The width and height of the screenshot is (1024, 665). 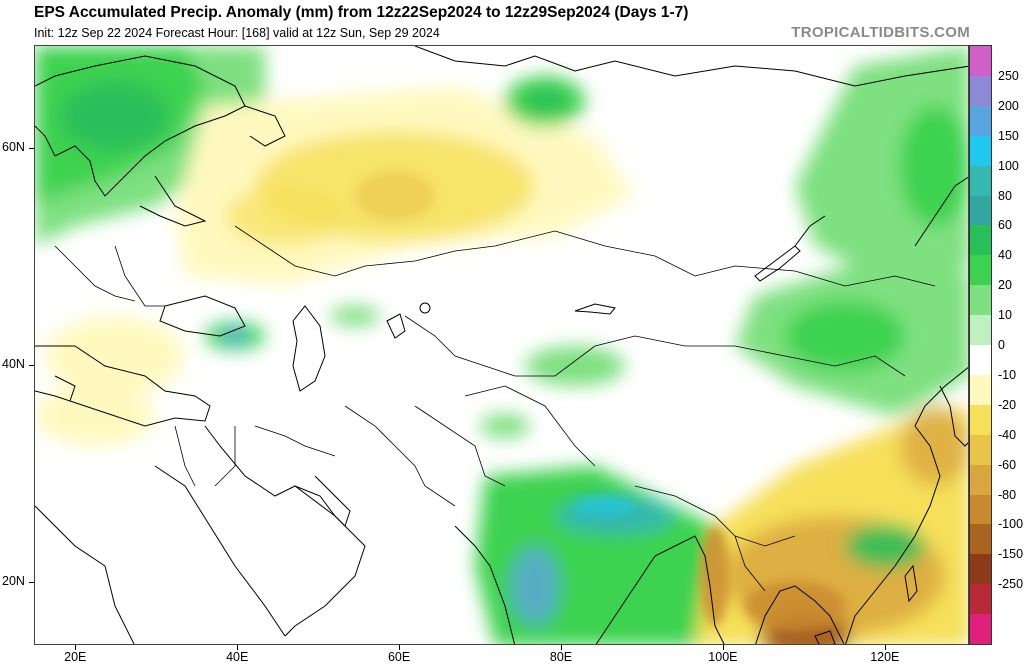 What do you see at coordinates (1001, 345) in the screenshot?
I see `colorbar-label: 0` at bounding box center [1001, 345].